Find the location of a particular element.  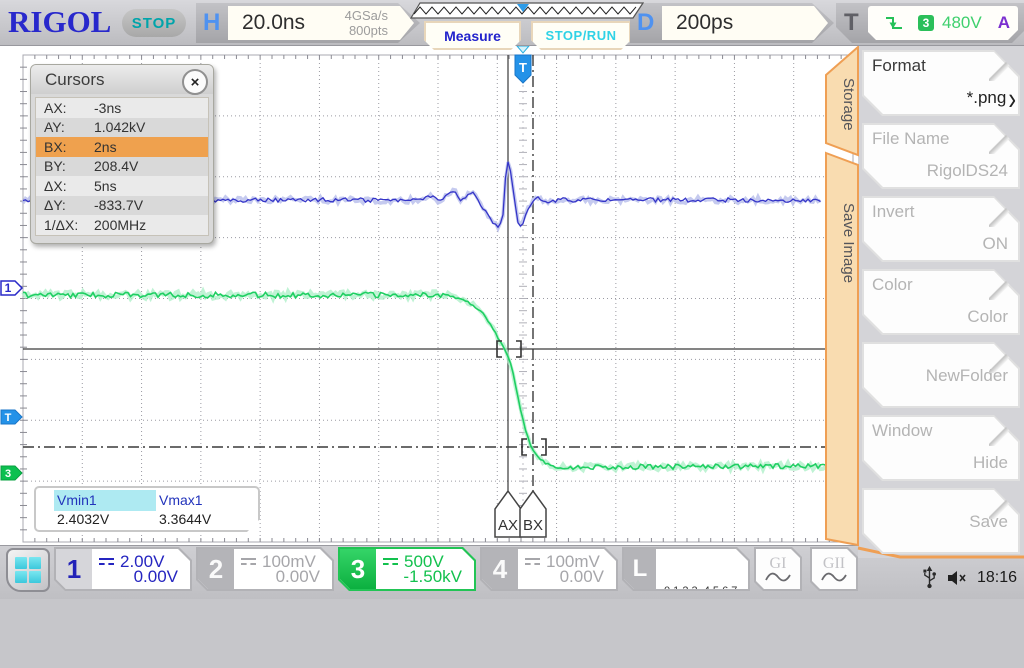

channel4-button: 4 100mV 0.00V is located at coordinates (549, 569).